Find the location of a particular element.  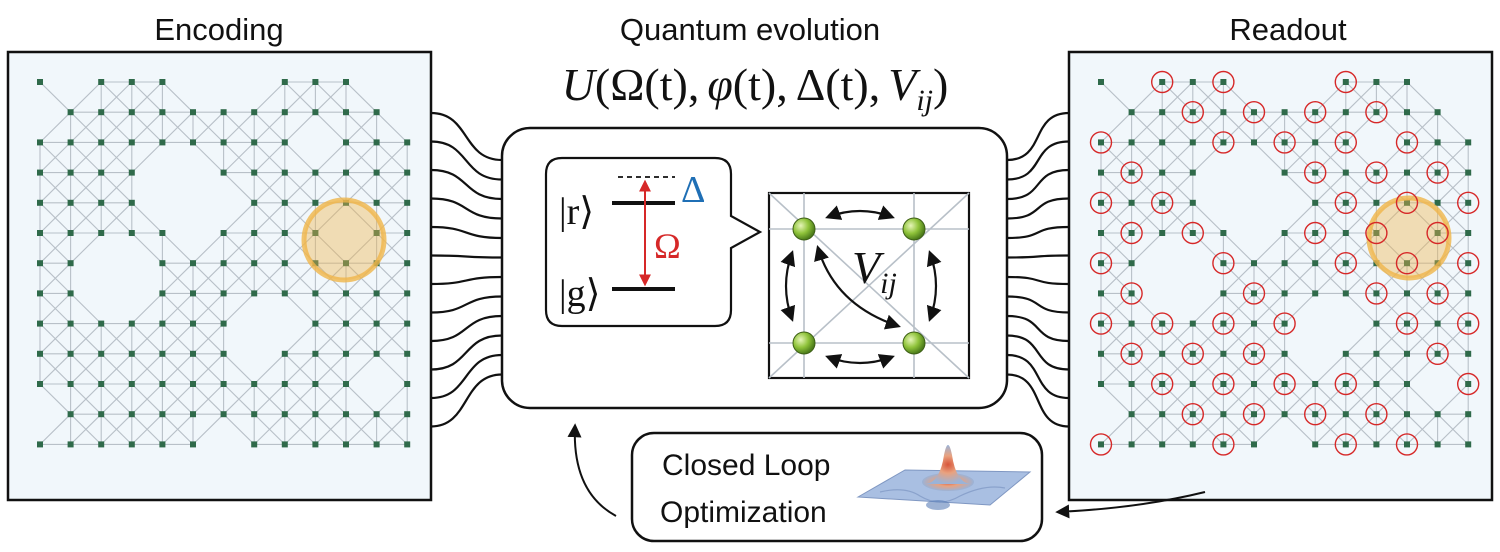

loop-to-evolution-arrow is located at coordinates (592, 470).